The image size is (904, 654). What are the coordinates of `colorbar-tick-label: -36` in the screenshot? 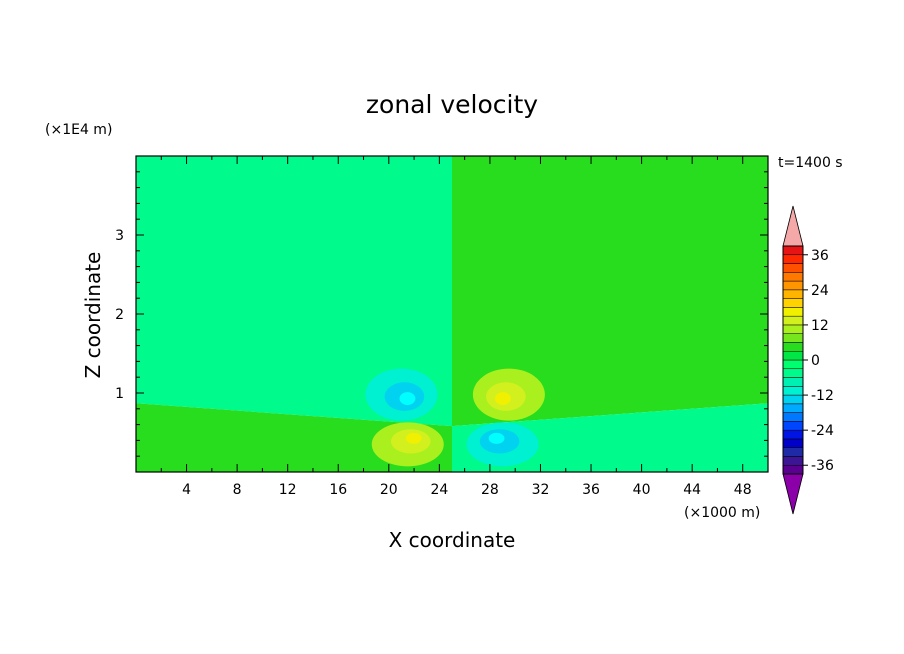 It's located at (822, 466).